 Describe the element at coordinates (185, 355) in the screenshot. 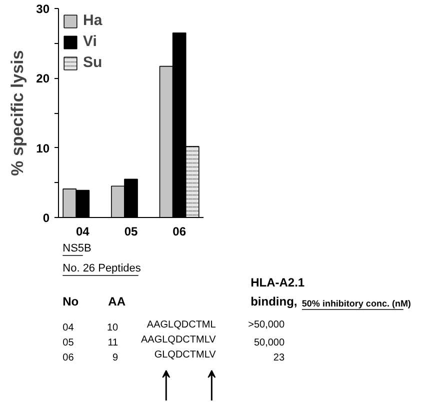

I see `text: GLQDCTMLV` at that location.